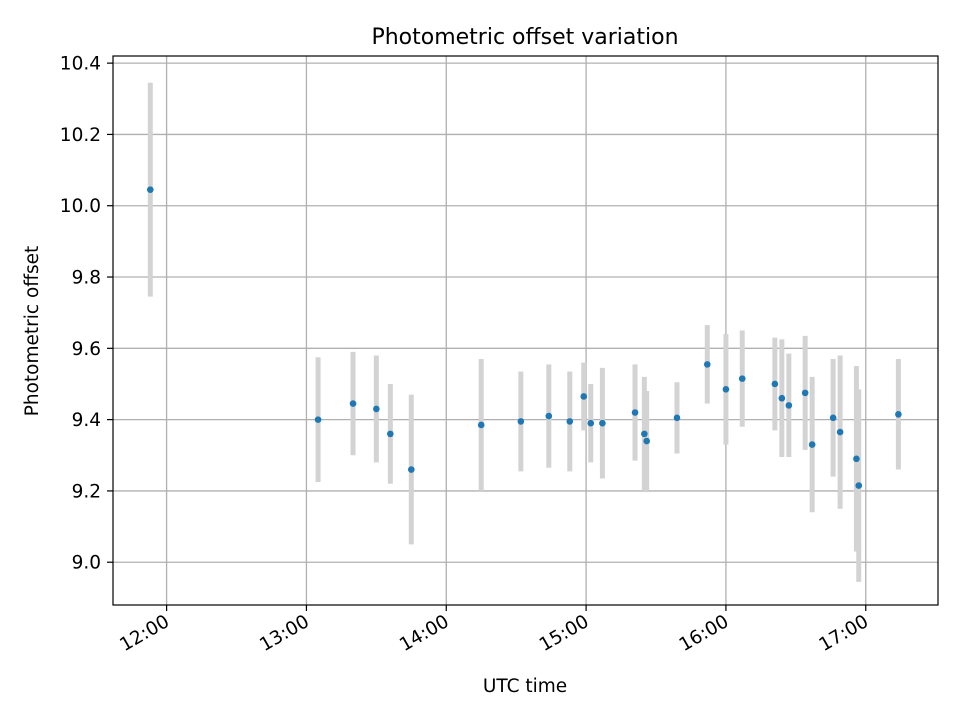  Describe the element at coordinates (86, 278) in the screenshot. I see `y-tick-label: 9.8` at that location.